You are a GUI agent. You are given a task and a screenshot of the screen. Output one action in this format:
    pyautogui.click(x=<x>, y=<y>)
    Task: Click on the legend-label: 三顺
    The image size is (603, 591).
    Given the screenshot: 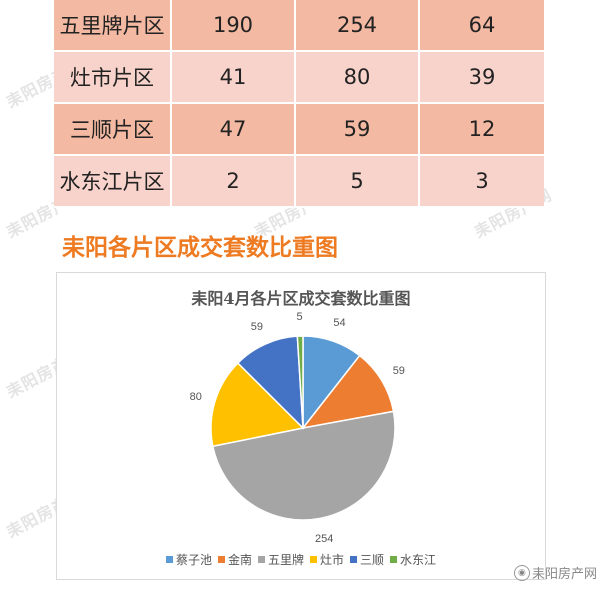 What is the action you would take?
    pyautogui.click(x=372, y=560)
    